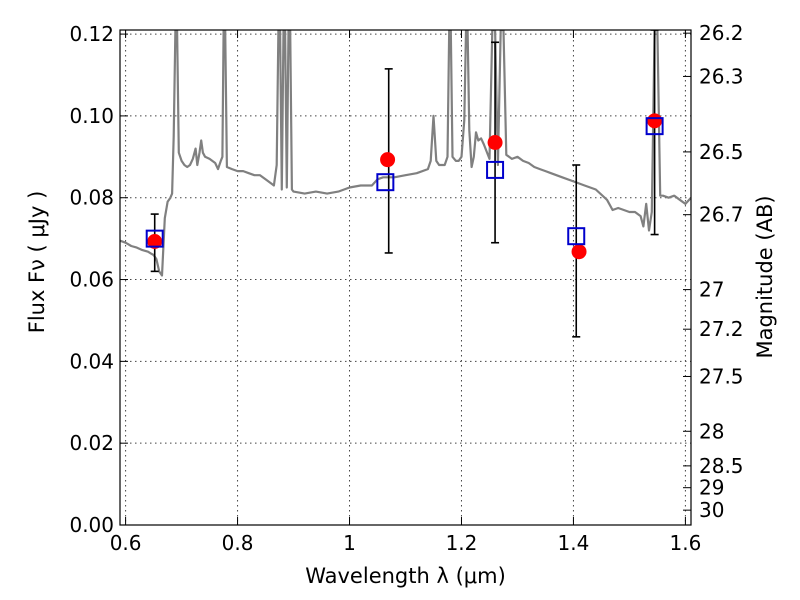 The height and width of the screenshot is (600, 800). I want to click on magnitude-tick-label: 29, so click(711, 488).